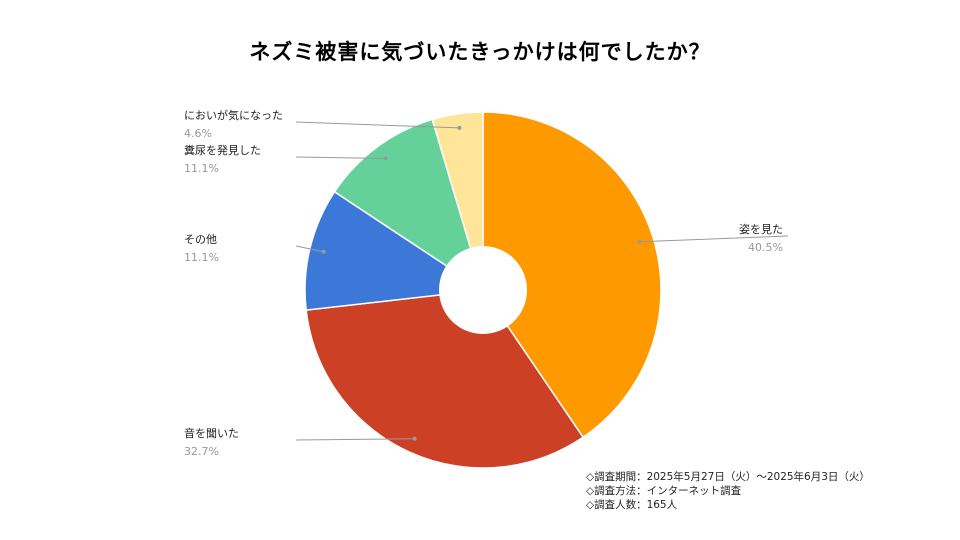  I want to click on slice-label: 糞尿を発見した, so click(222, 150).